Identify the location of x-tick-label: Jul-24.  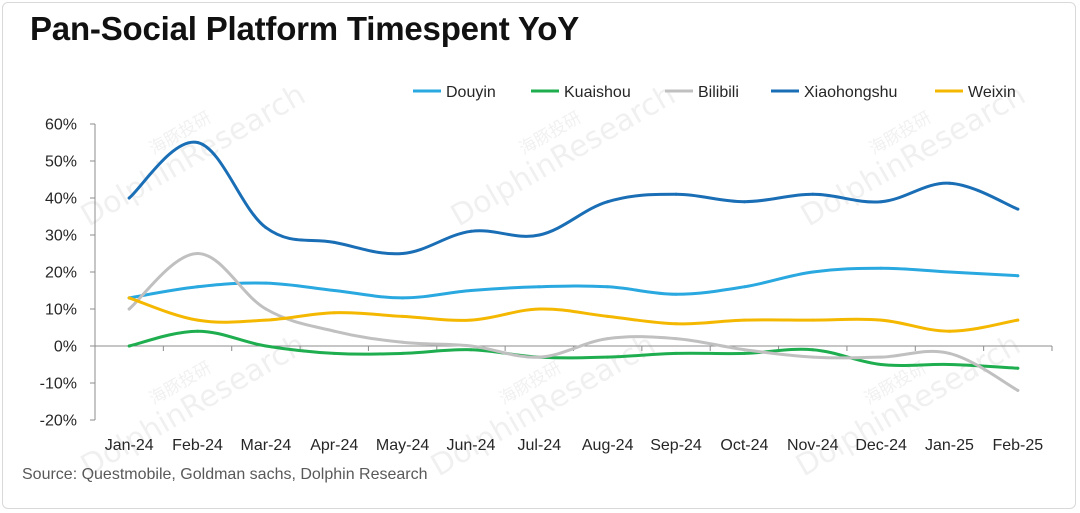
(540, 445).